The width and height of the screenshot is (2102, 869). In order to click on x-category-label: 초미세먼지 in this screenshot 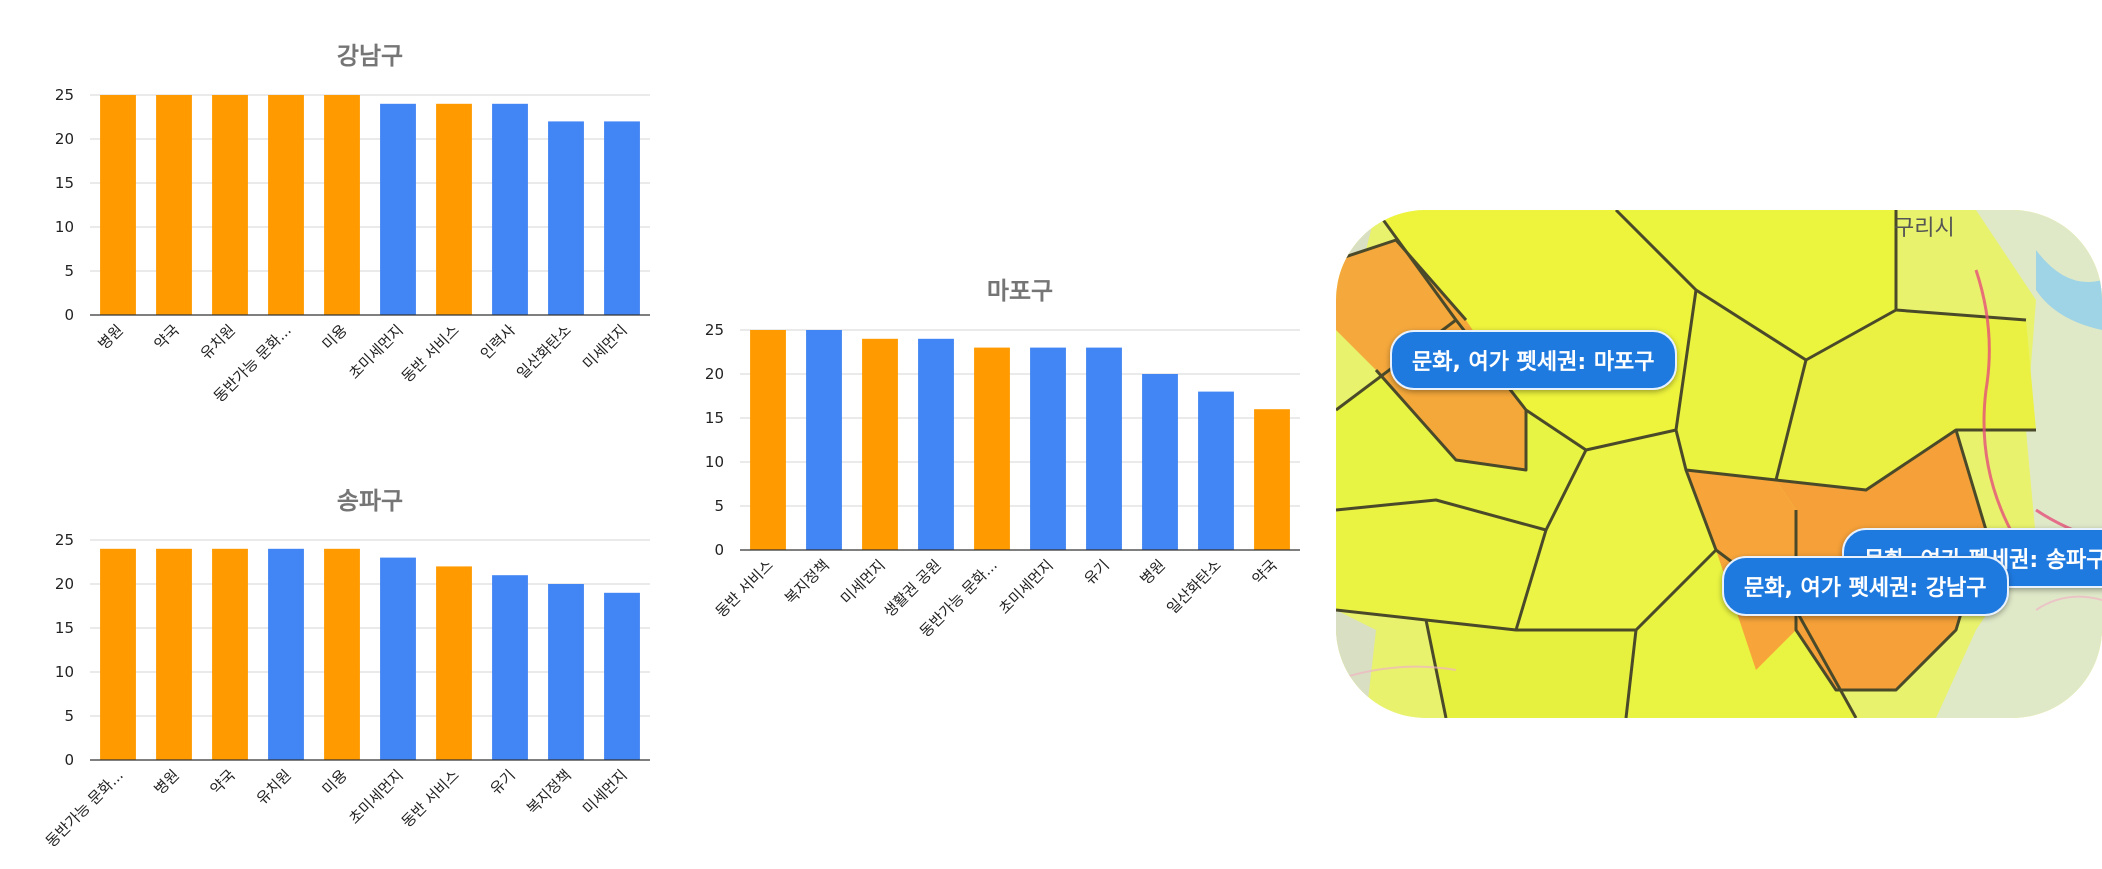, I will do `click(1026, 587)`.